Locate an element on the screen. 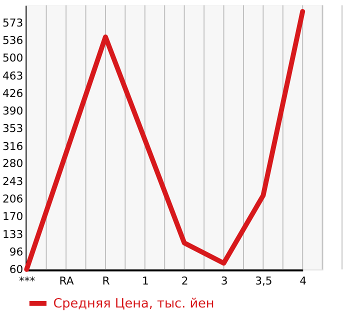 Image resolution: width=345 pixels, height=335 pixels. y-tick-label: 60 is located at coordinates (16, 269).